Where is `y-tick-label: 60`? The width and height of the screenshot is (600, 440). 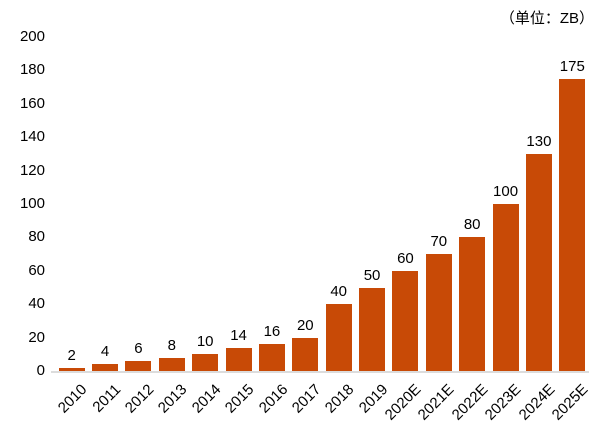 y-tick-label: 60 is located at coordinates (36, 270).